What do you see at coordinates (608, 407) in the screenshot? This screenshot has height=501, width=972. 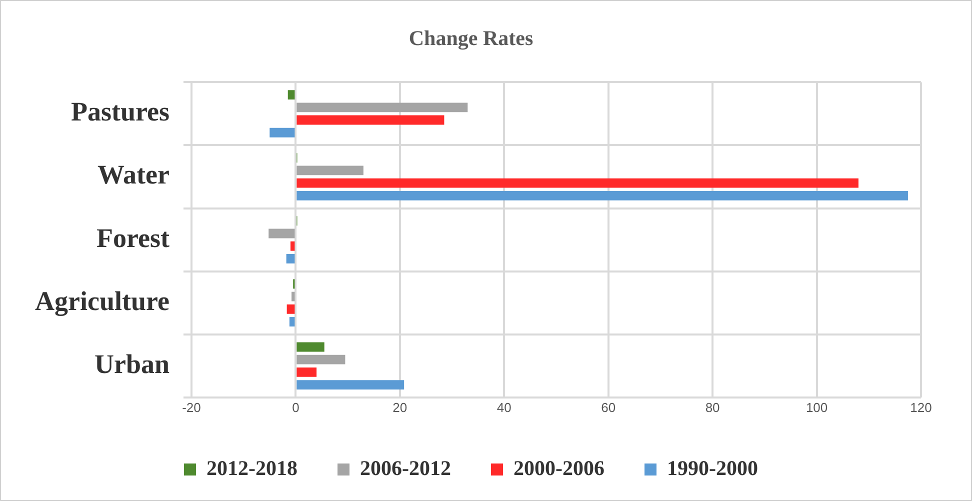 I see `x-tick-label: 60` at bounding box center [608, 407].